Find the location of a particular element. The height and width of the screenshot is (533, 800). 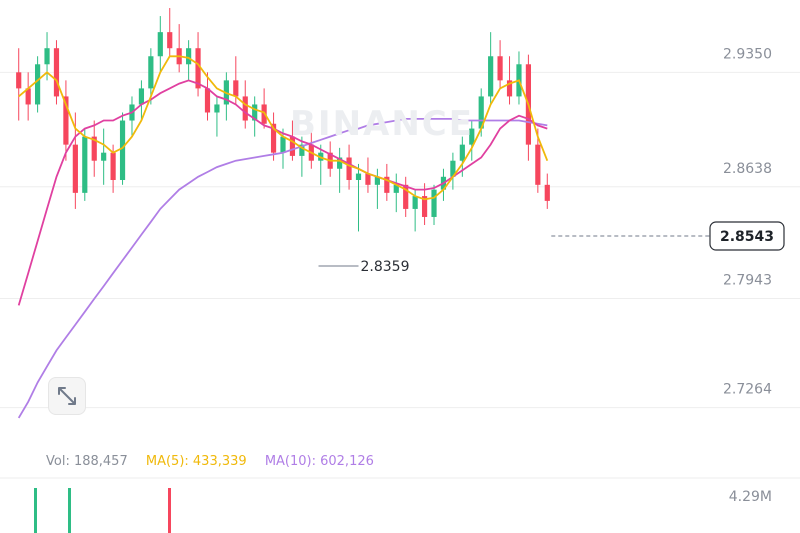

current-price-label: 2.8543 is located at coordinates (747, 237).